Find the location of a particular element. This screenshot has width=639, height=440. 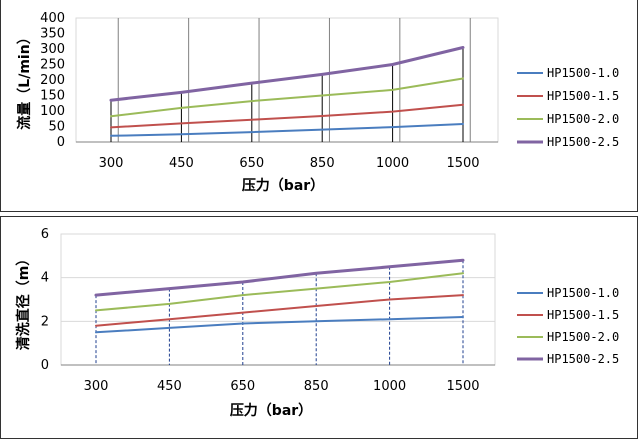

y-tick-label: 300 is located at coordinates (52, 49).